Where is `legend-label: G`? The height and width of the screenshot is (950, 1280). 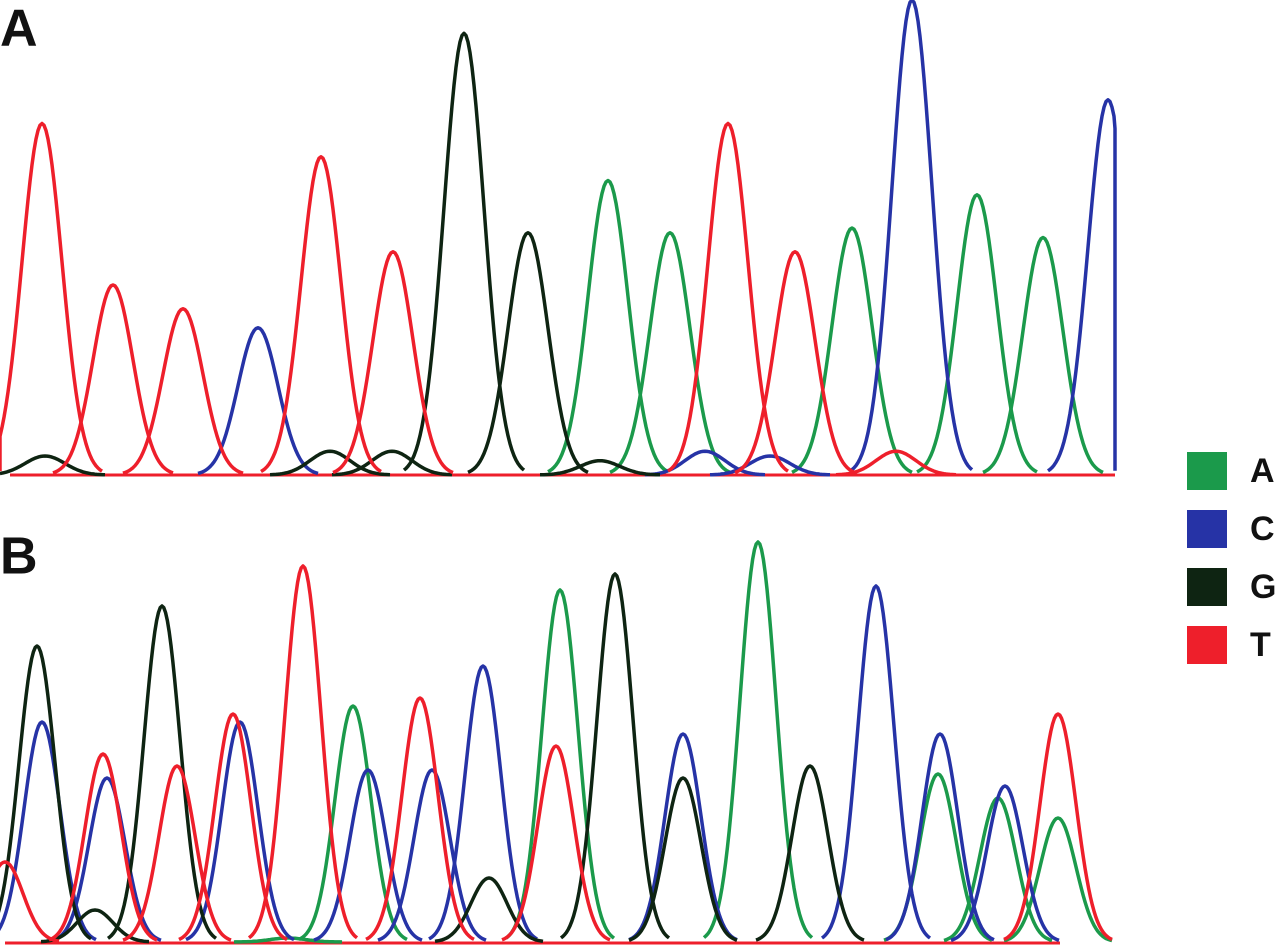 legend-label: G is located at coordinates (1263, 587).